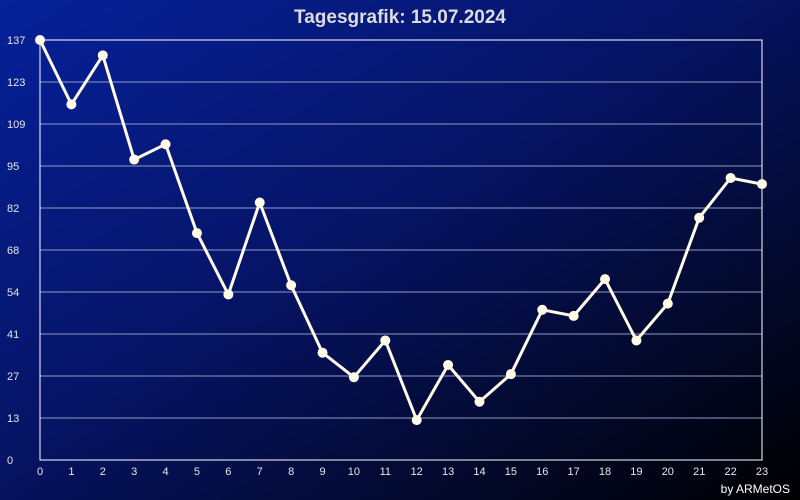 The image size is (800, 500). What do you see at coordinates (13, 251) in the screenshot?
I see `y-tick-label: 68` at bounding box center [13, 251].